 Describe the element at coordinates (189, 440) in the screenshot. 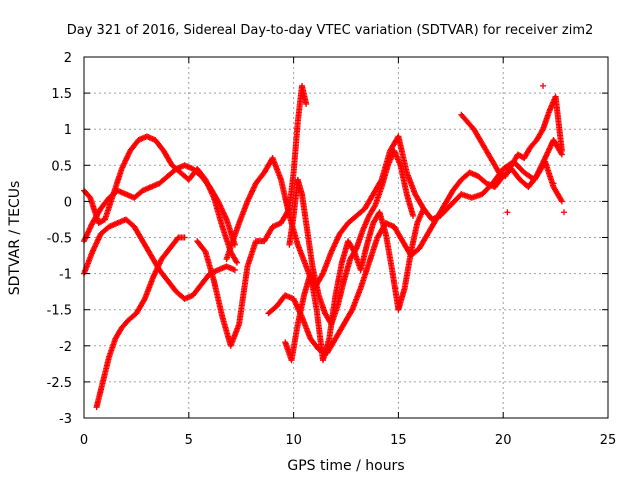

I see `x-tick-label: 5` at that location.